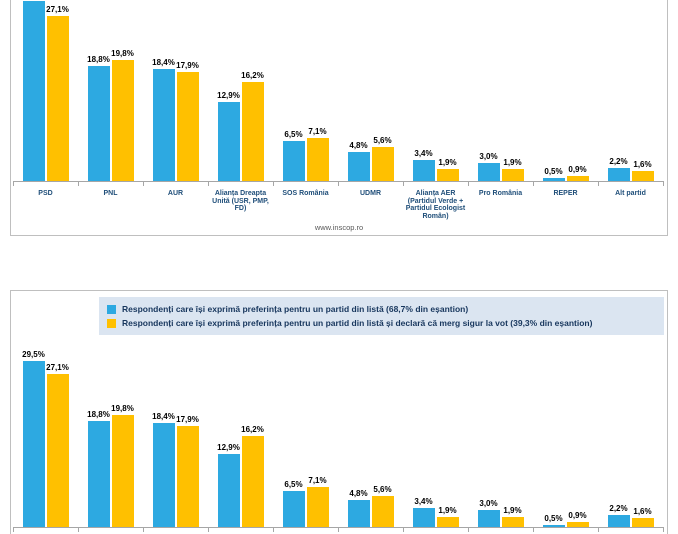 Image resolution: width=678 pixels, height=534 pixels. Describe the element at coordinates (577, 435) in the screenshot. I see `bar-column: 0,9%` at that location.